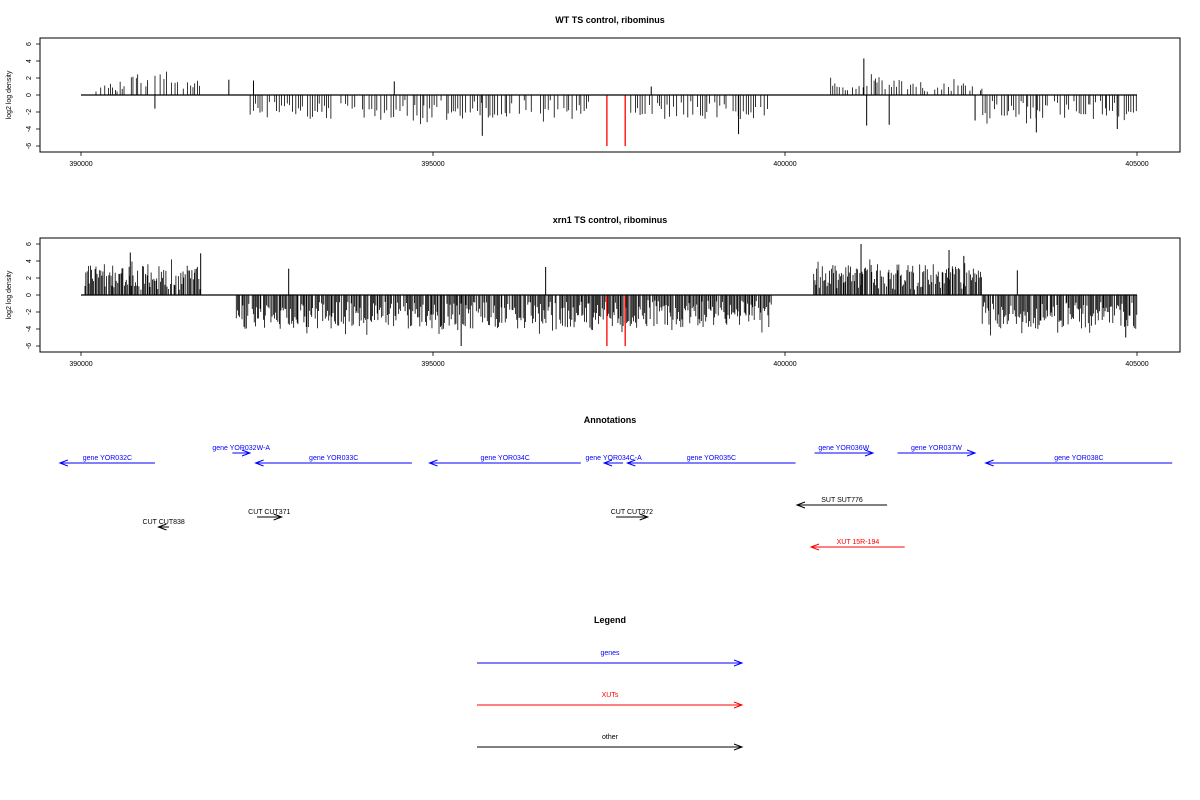  I want to click on feature-label: gene YOR036W, so click(843, 448).